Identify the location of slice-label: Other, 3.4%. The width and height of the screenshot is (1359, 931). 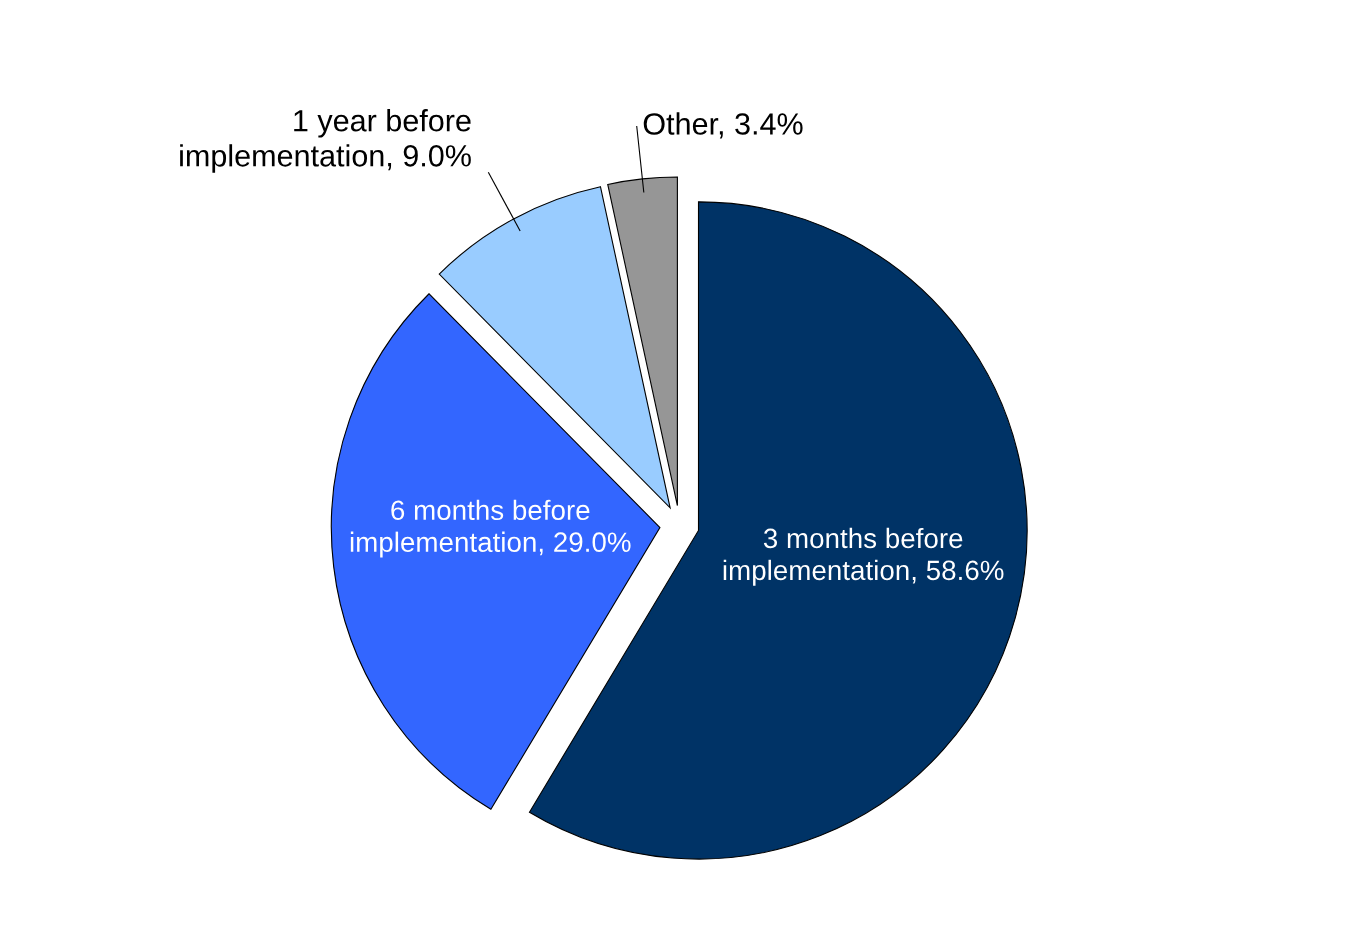
(723, 125).